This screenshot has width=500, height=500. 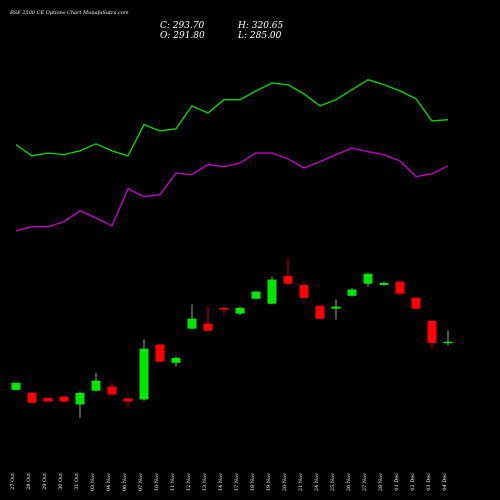 What do you see at coordinates (173, 482) in the screenshot?
I see `x-tick-label: 11 Nov` at bounding box center [173, 482].